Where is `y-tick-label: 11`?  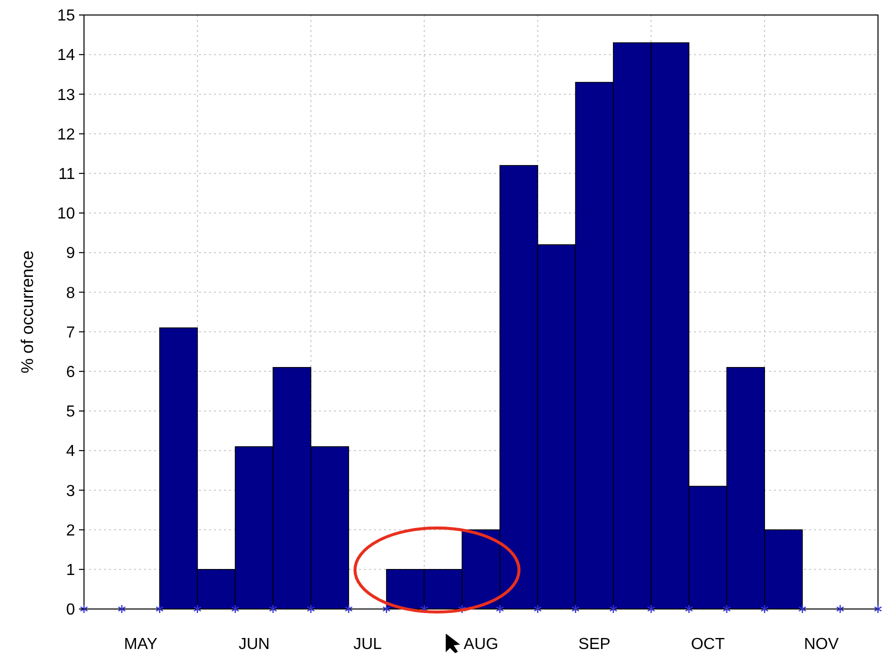
y-tick-label: 11 is located at coordinates (67, 174).